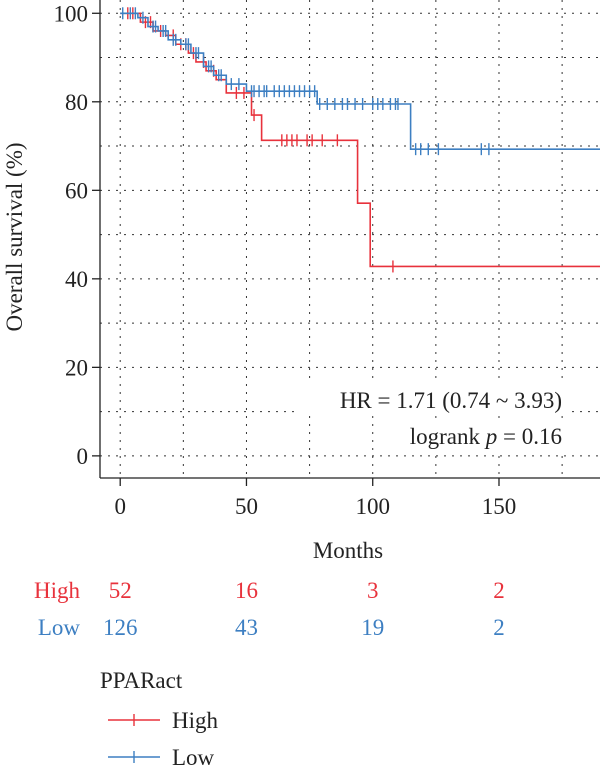 Image resolution: width=600 pixels, height=783 pixels. I want to click on y-tick-label: 100, so click(71, 13).